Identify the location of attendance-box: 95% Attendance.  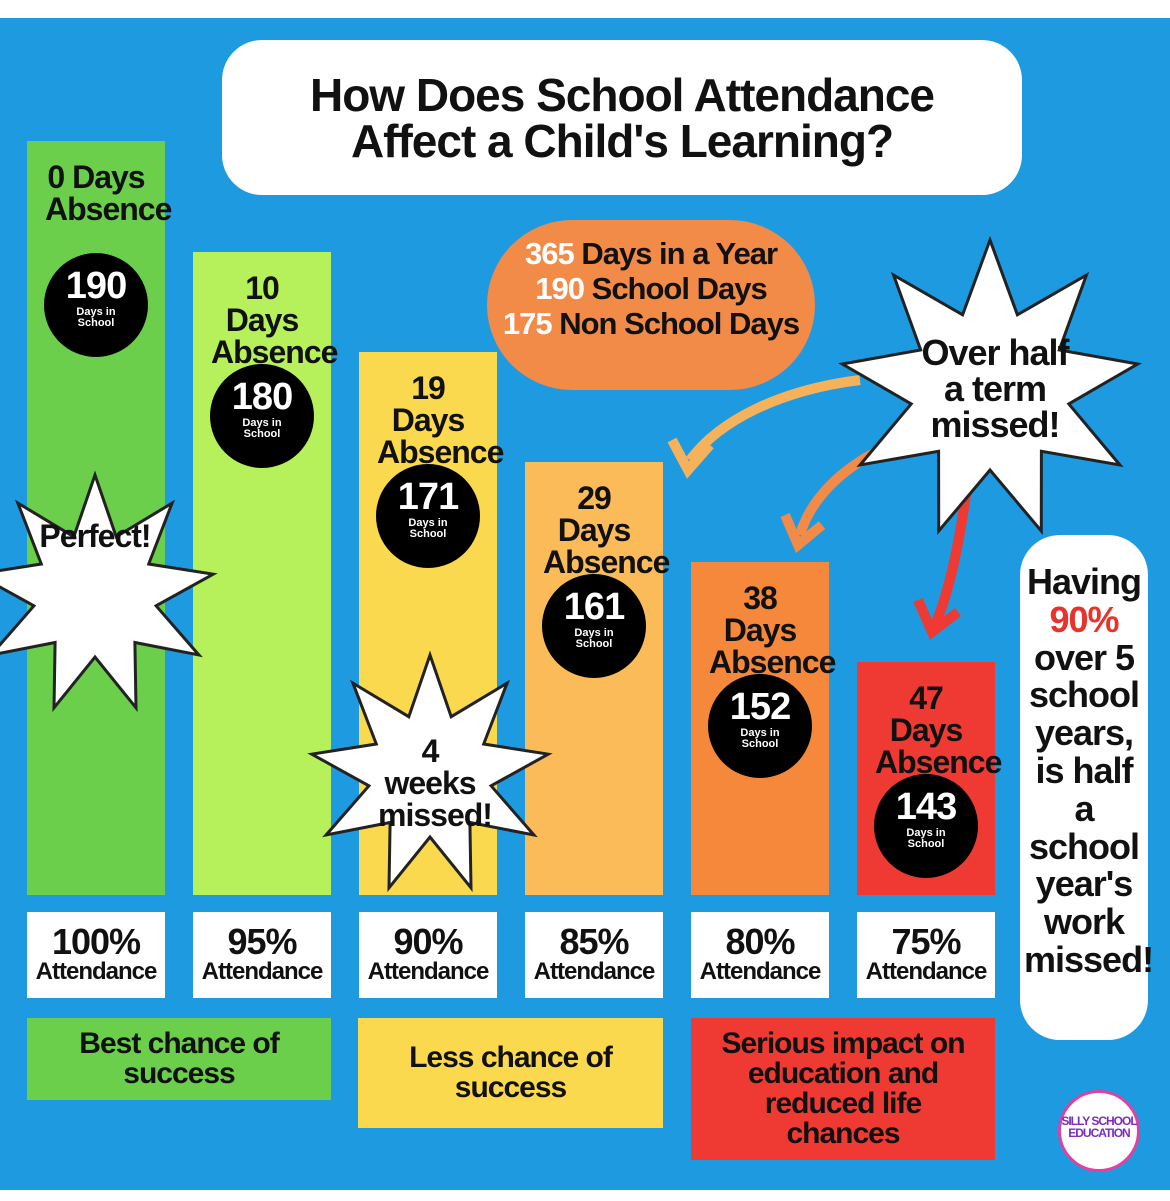
(262, 955).